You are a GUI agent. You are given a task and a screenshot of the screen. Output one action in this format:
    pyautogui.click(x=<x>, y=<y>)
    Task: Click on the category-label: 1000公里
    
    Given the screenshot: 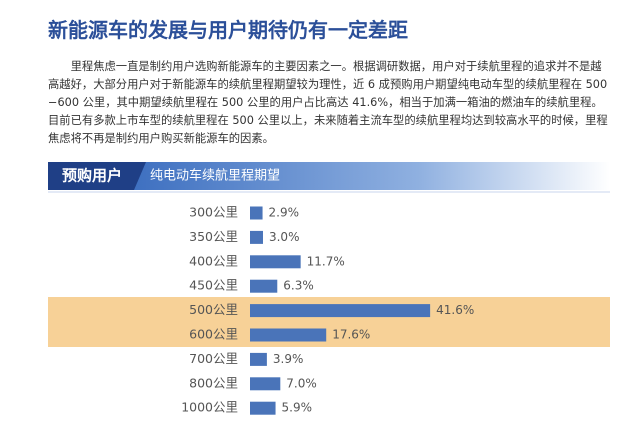 What is the action you would take?
    pyautogui.click(x=209, y=407)
    